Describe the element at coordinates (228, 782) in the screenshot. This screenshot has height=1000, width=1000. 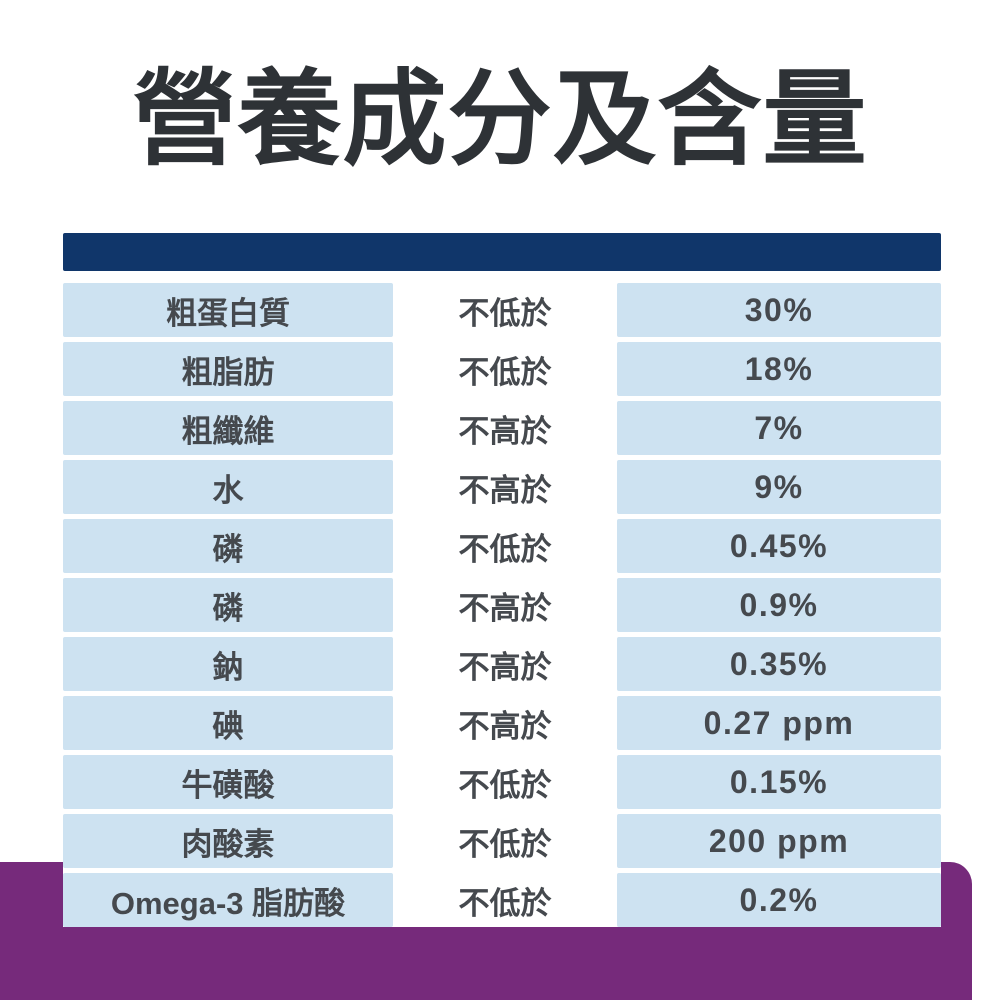
I see `nutrient-name-cell: 牛磺酸` at that location.